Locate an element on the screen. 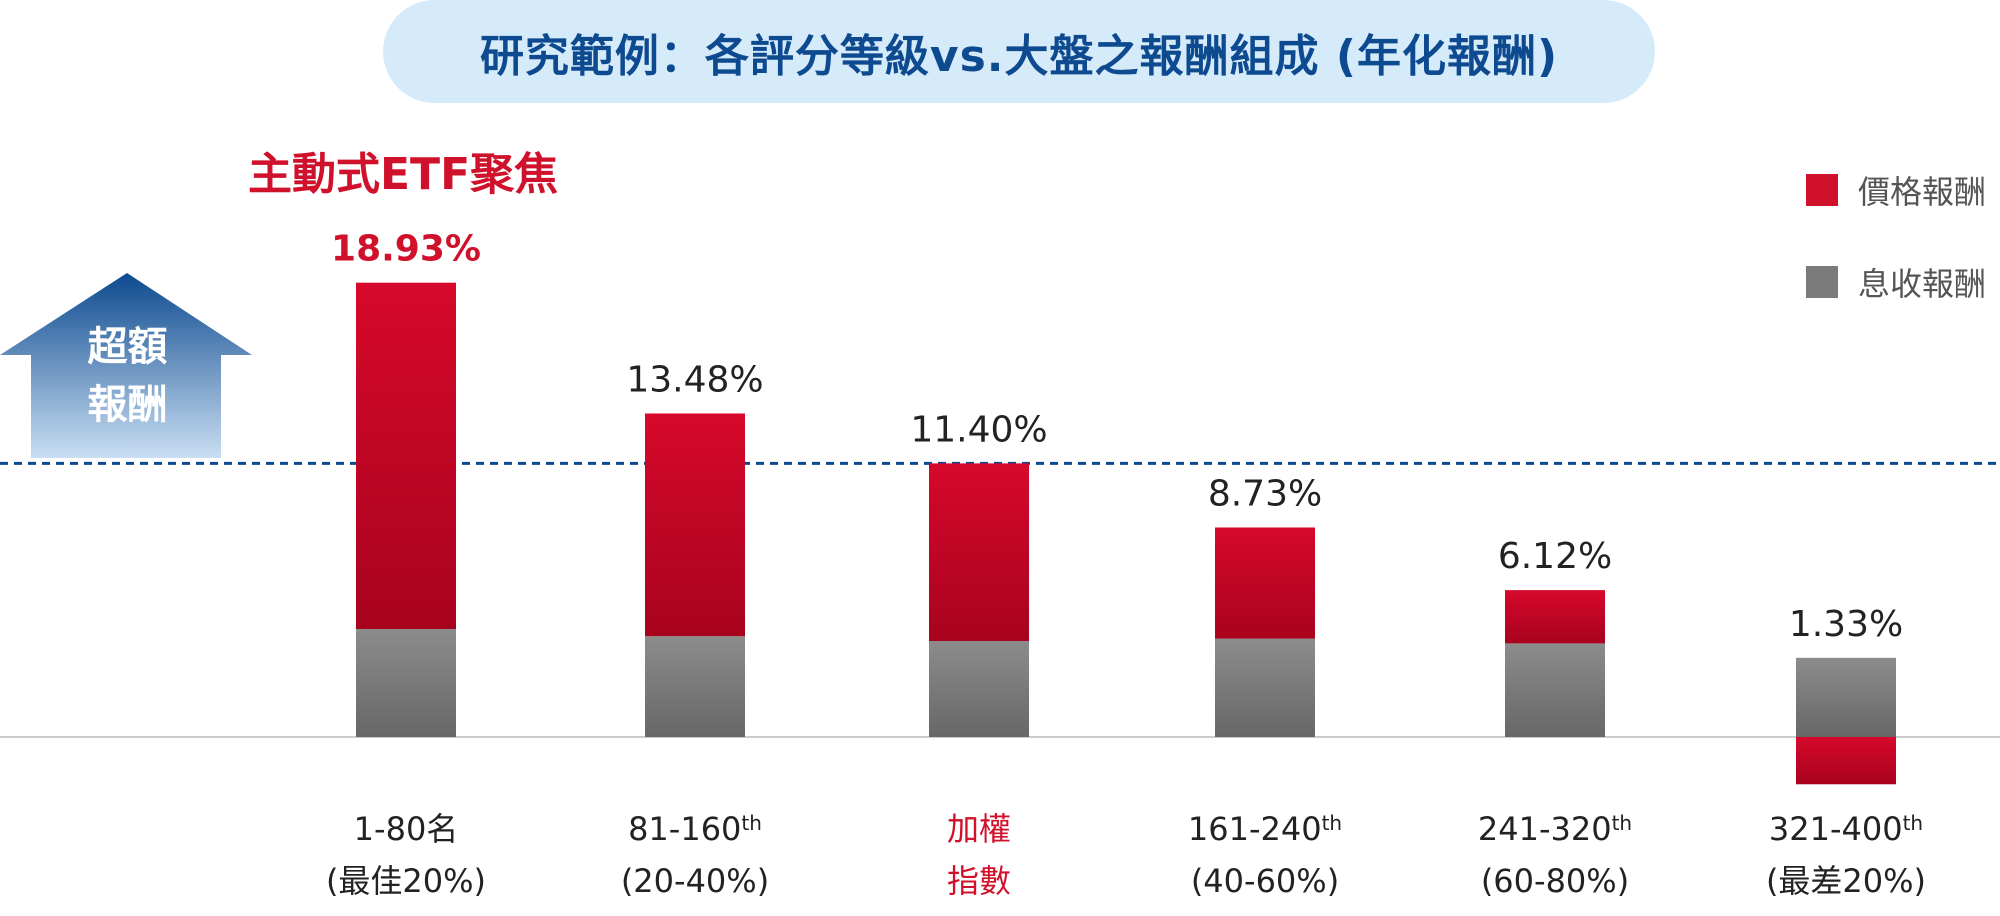  category-superscript-1: th is located at coordinates (751, 823).